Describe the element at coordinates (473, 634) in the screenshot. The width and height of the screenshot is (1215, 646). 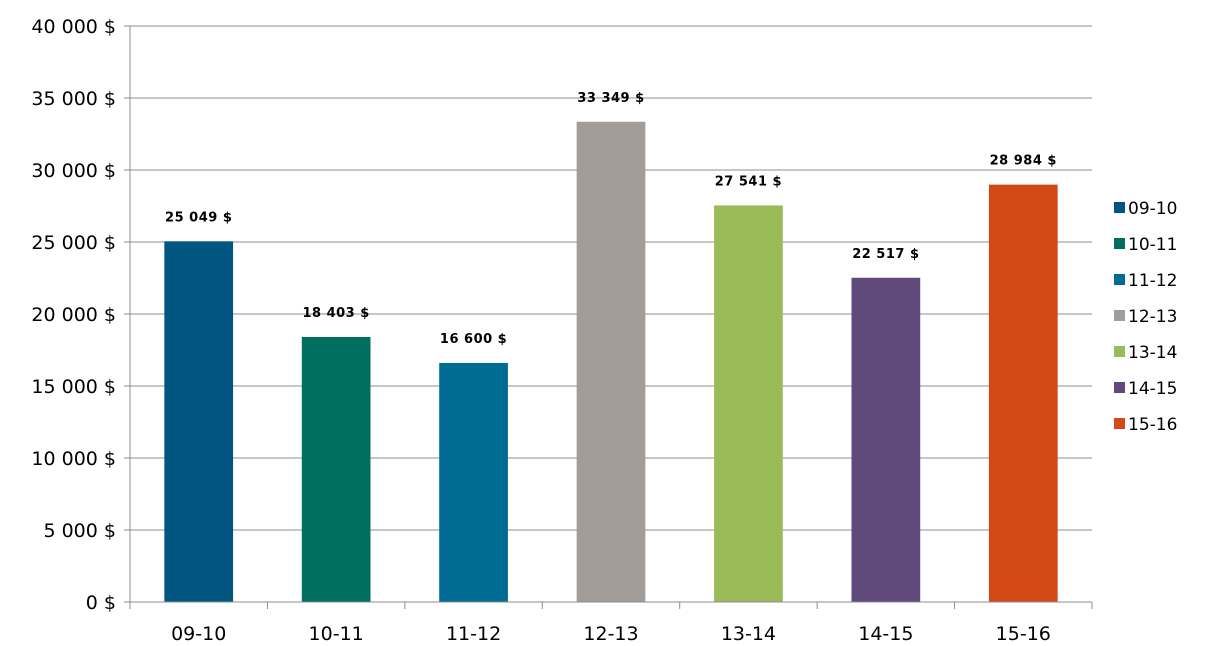
I see `x-tick-label-11-12: 11-12` at that location.